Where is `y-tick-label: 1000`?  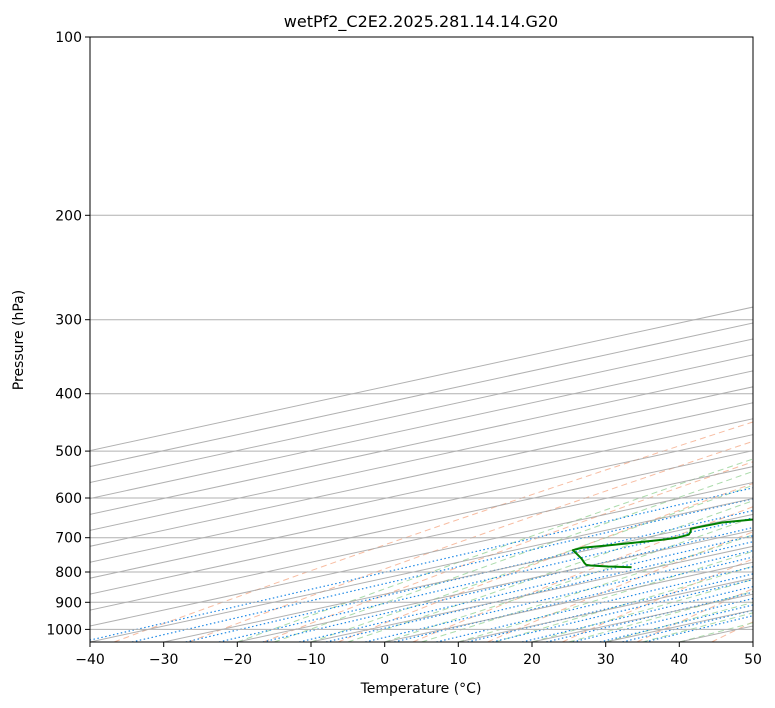
y-tick-label: 1000 is located at coordinates (64, 630).